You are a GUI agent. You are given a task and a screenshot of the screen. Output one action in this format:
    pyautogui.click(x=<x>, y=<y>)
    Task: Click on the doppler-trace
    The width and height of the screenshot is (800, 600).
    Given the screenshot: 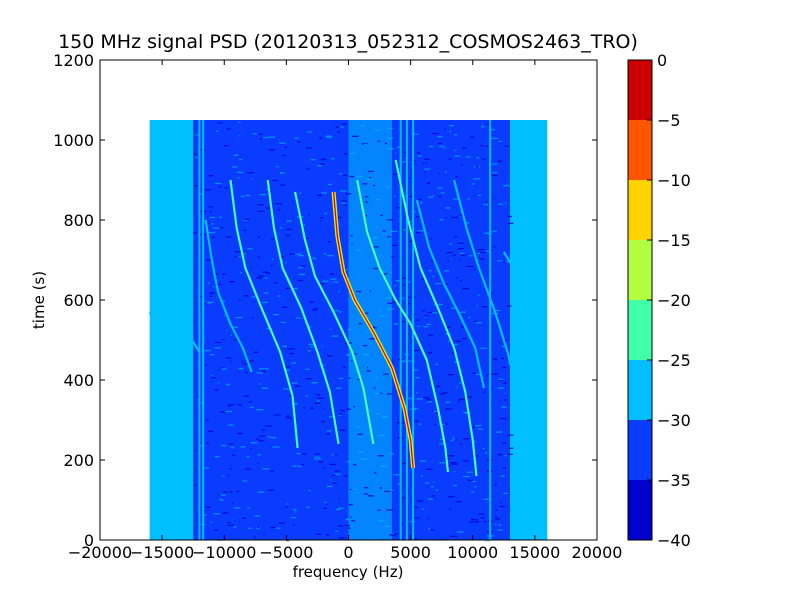 What is the action you would take?
    pyautogui.click(x=303, y=312)
    